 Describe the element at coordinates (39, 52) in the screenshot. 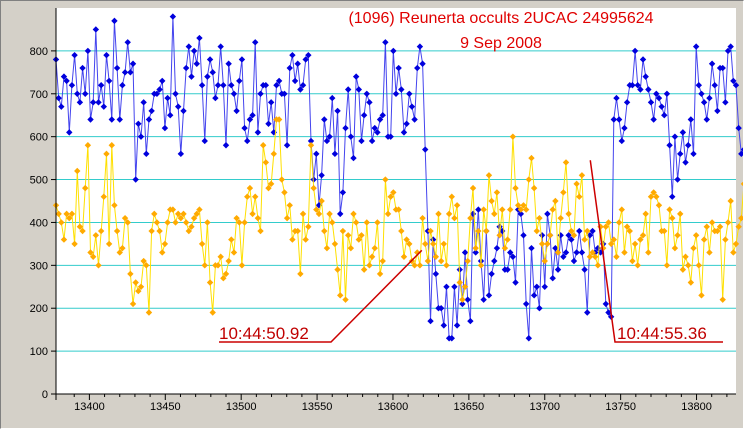

I see `y-tick-label: 800` at that location.